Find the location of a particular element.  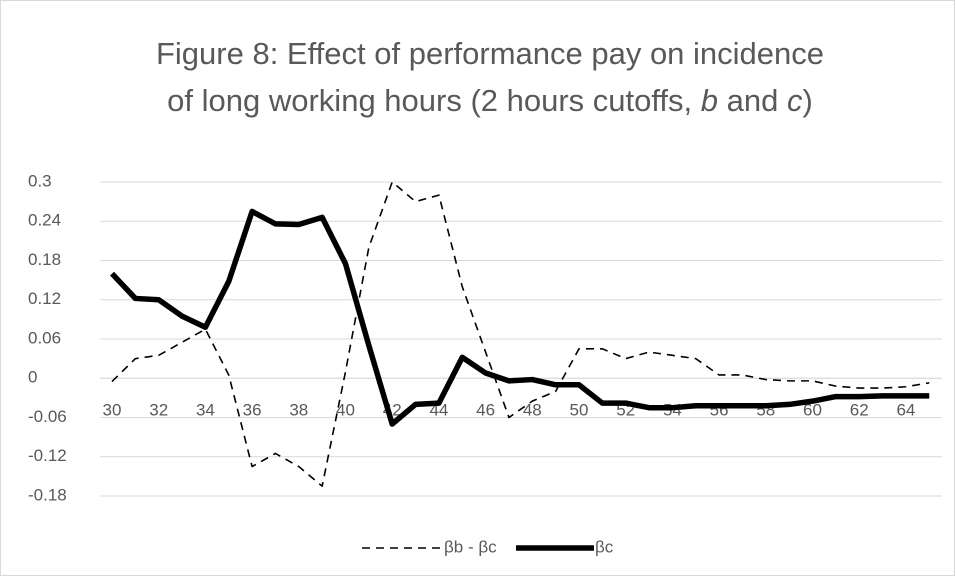

title-part: b is located at coordinates (709, 100).